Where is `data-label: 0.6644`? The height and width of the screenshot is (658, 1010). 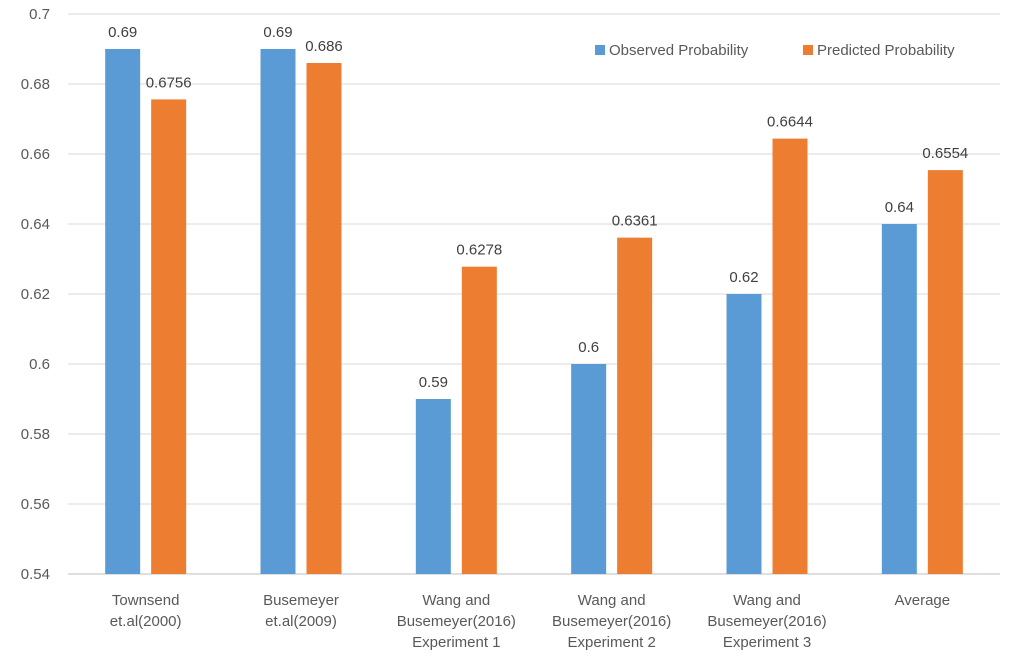
data-label: 0.6644 is located at coordinates (790, 122).